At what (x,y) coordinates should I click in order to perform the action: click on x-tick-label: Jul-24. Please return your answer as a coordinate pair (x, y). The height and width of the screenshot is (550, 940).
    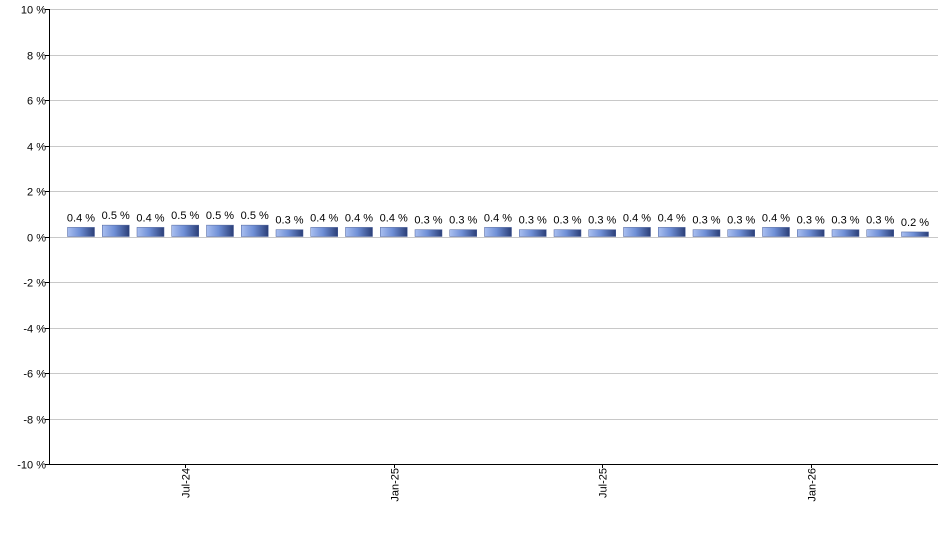
    Looking at the image, I should click on (187, 483).